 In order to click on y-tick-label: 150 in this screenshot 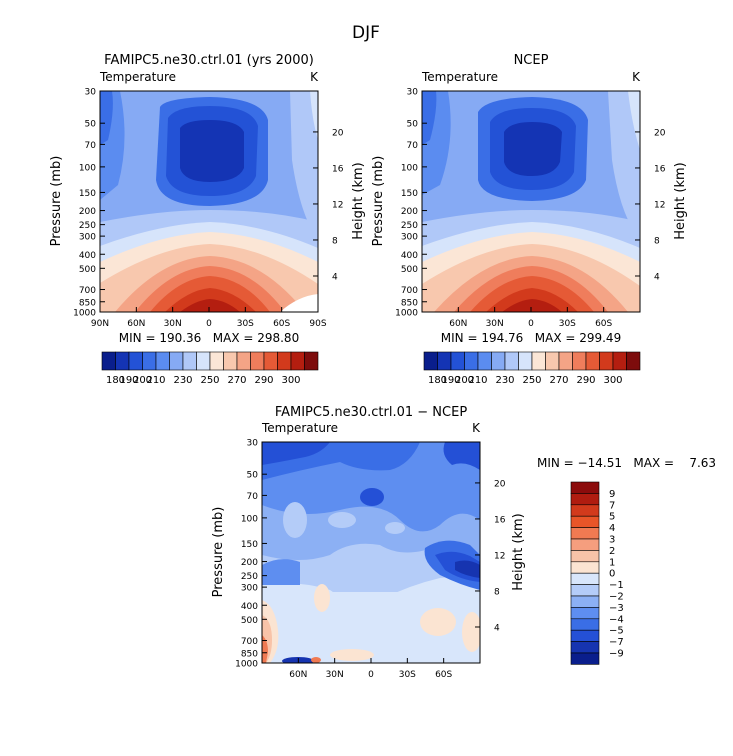, I will do `click(249, 545)`.